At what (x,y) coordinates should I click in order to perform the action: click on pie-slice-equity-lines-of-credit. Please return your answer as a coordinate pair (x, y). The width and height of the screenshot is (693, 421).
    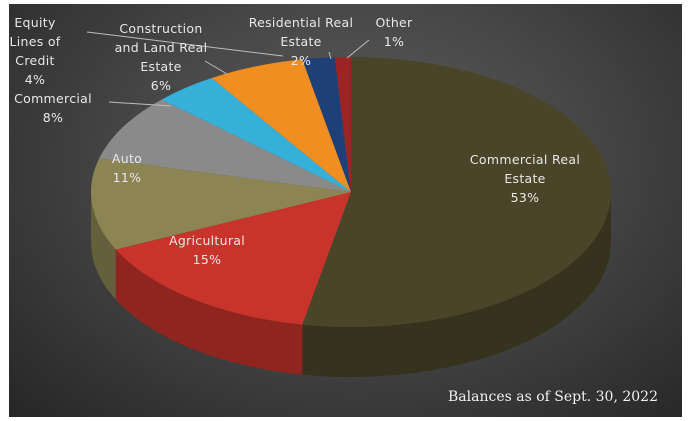
    Looking at the image, I should click on (256, 135).